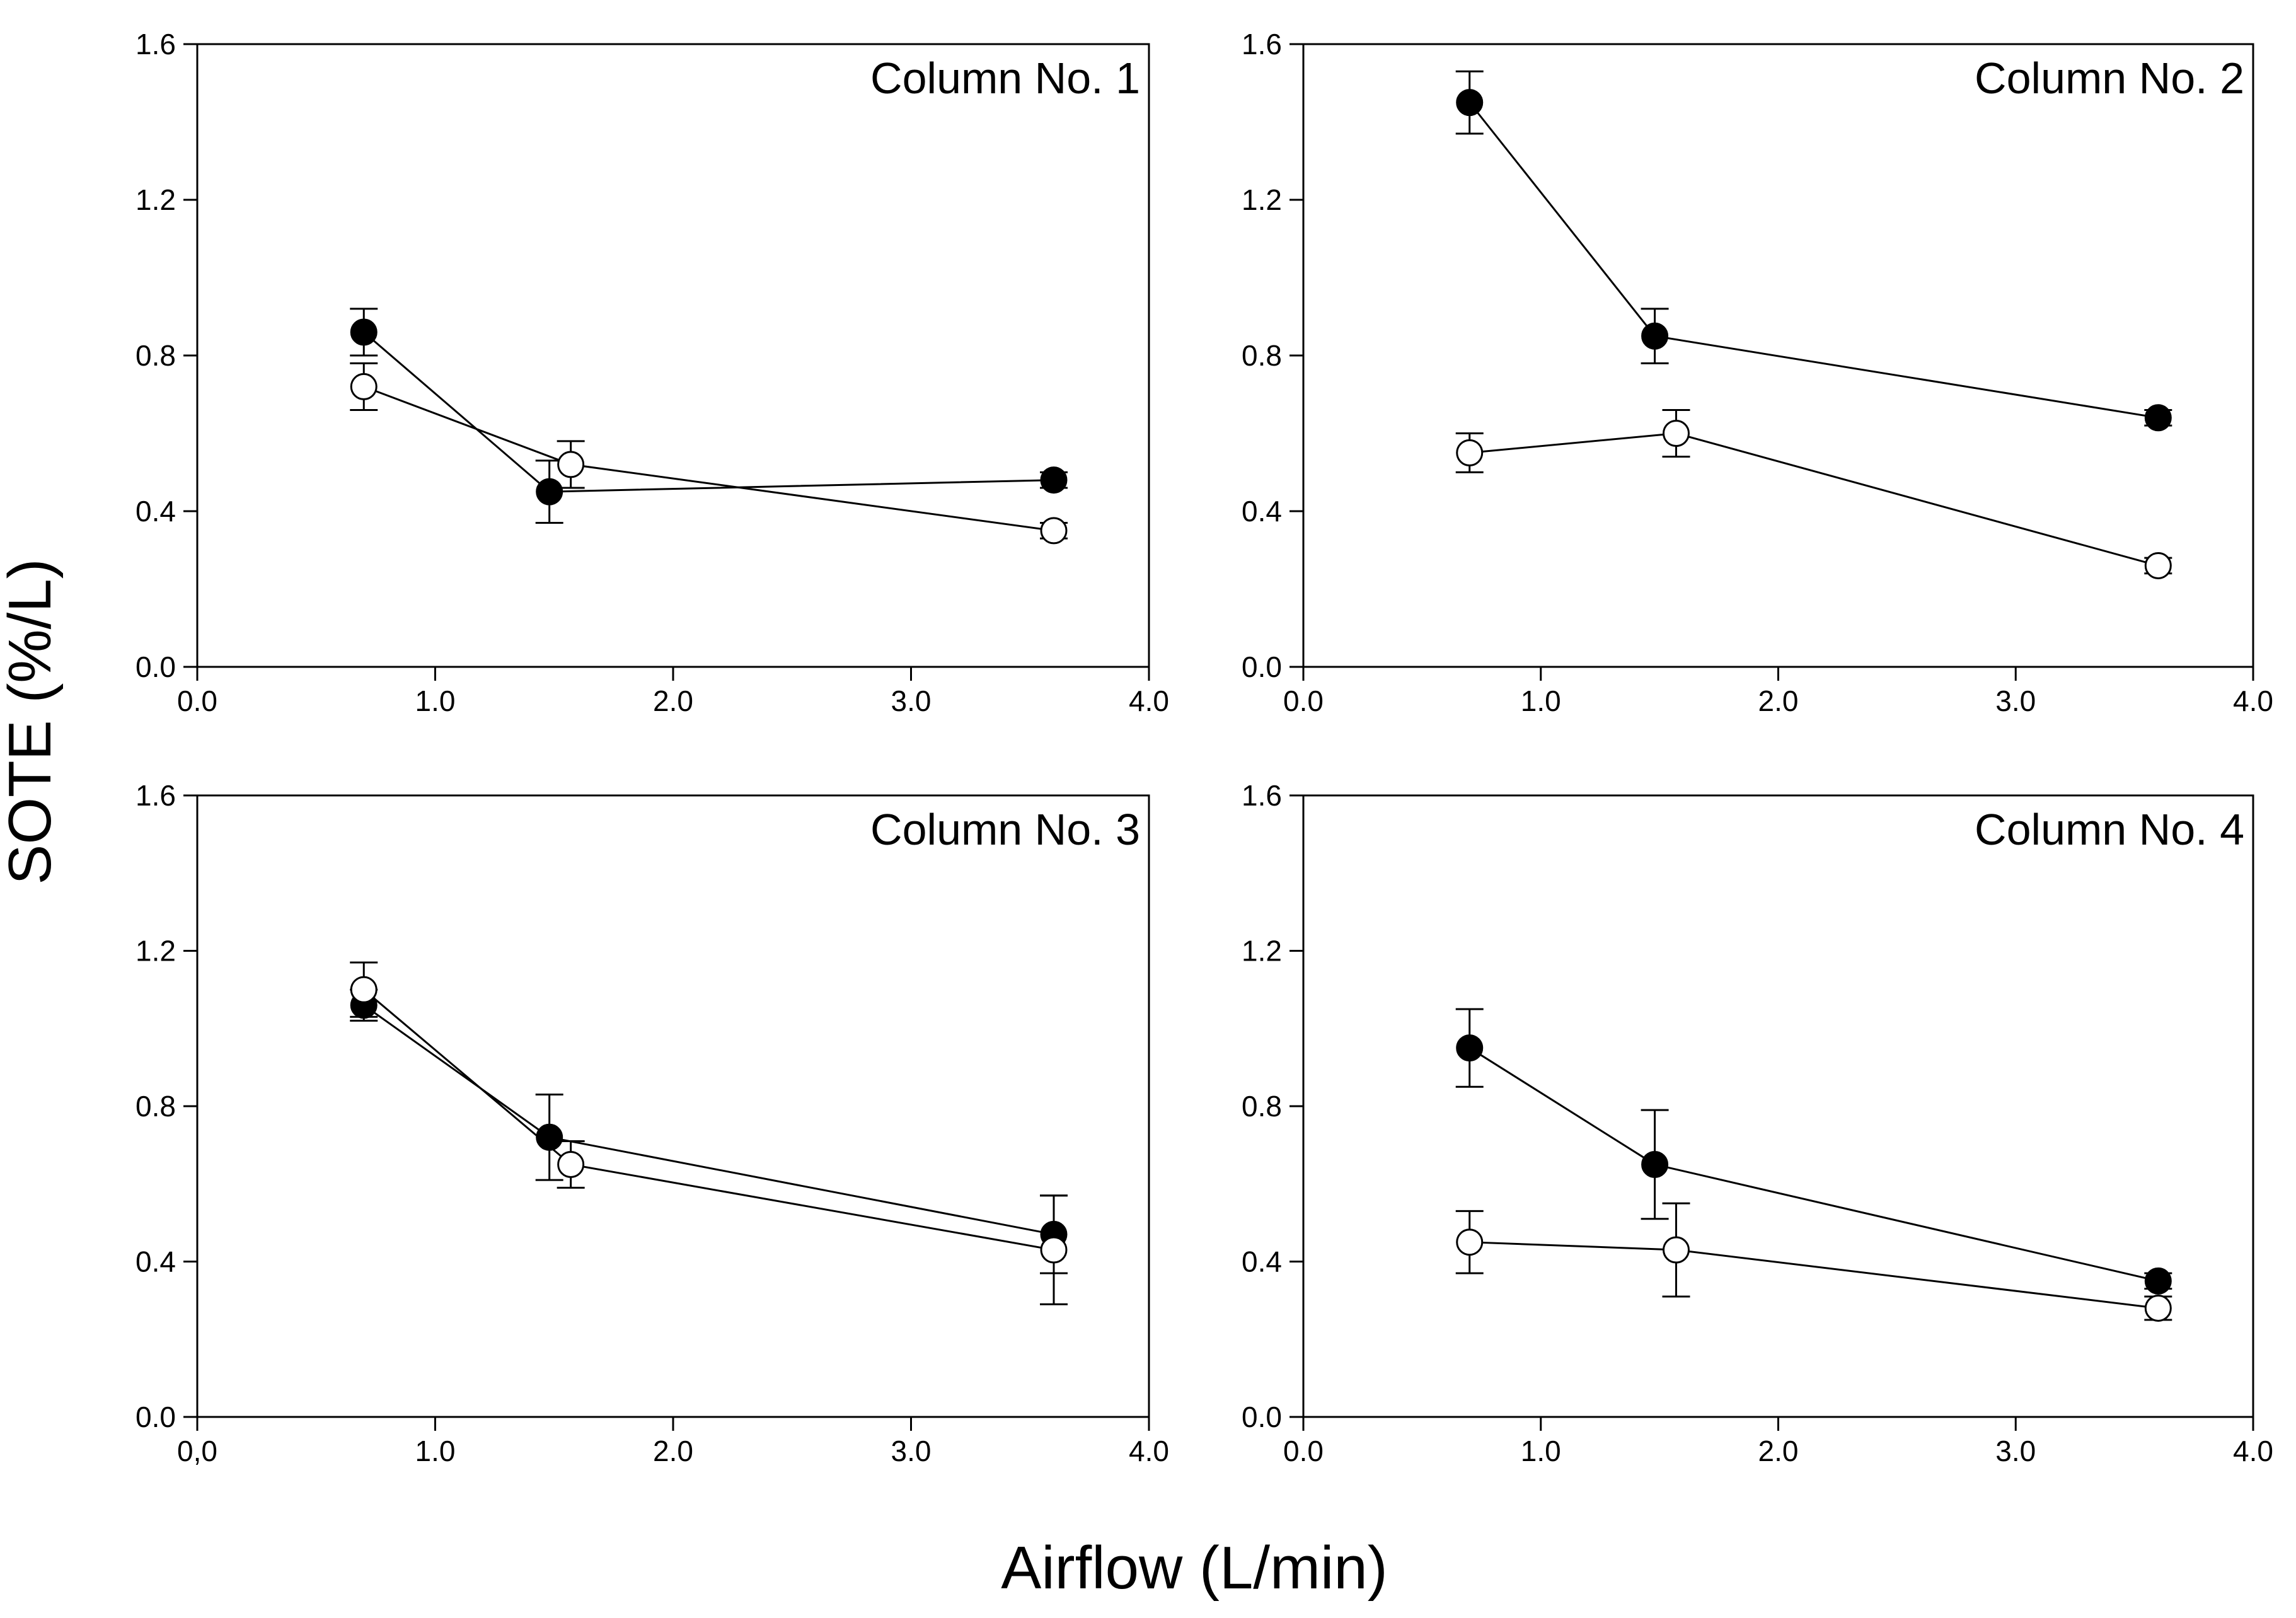 This screenshot has width=2296, height=1618. What do you see at coordinates (1005, 829) in the screenshot?
I see `panel-title: Column No. 3` at bounding box center [1005, 829].